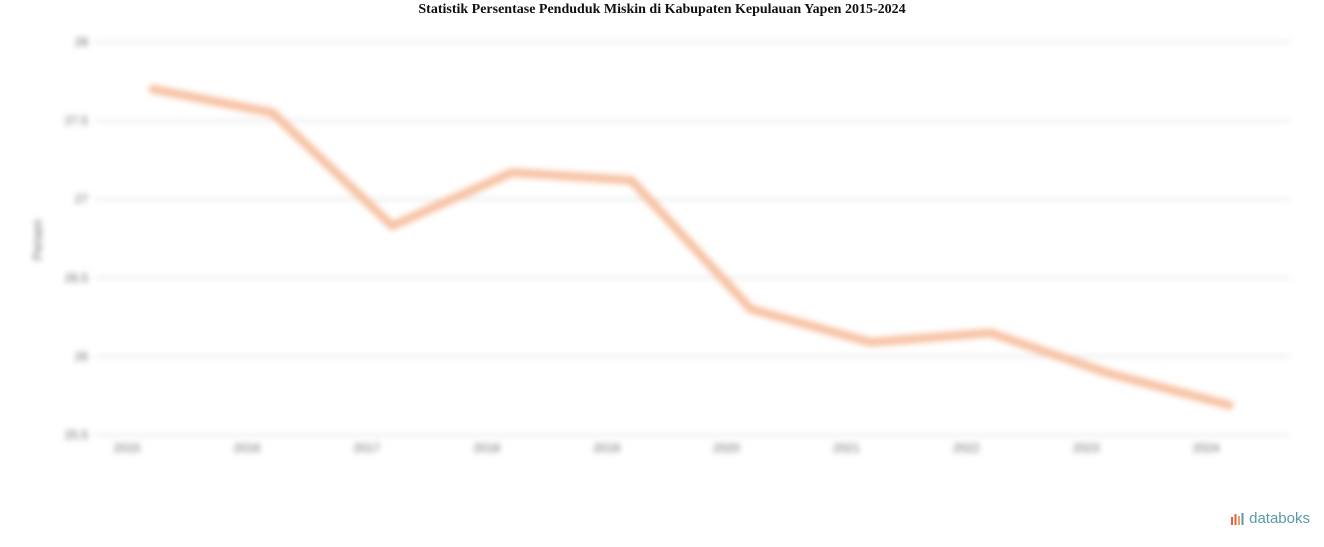  What do you see at coordinates (247, 448) in the screenshot?
I see `x-tick-label: 2016` at bounding box center [247, 448].